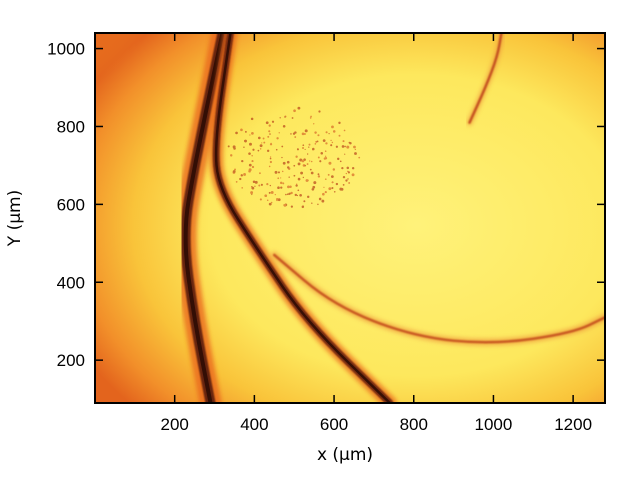 This screenshot has width=640, height=489. I want to click on x-tick-label: 200, so click(175, 424).